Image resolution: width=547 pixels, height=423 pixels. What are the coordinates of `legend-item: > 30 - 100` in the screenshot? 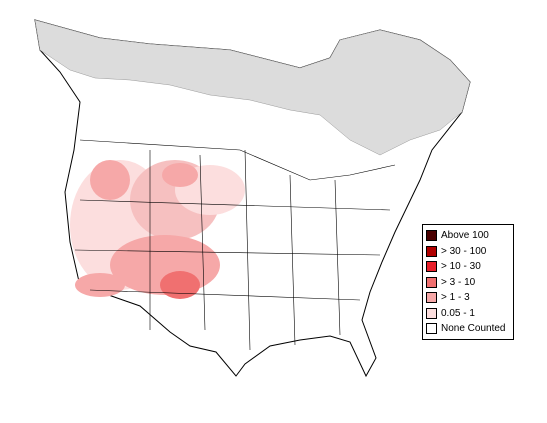 It's located at (469, 252).